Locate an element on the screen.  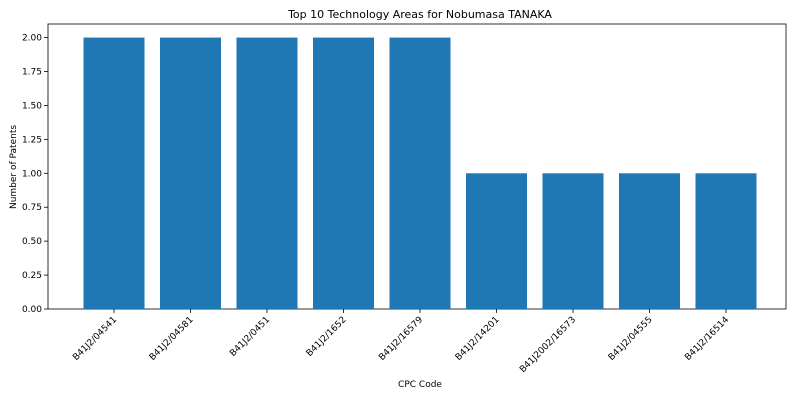
x-tick-label: B41J2/16579 is located at coordinates (401, 339).